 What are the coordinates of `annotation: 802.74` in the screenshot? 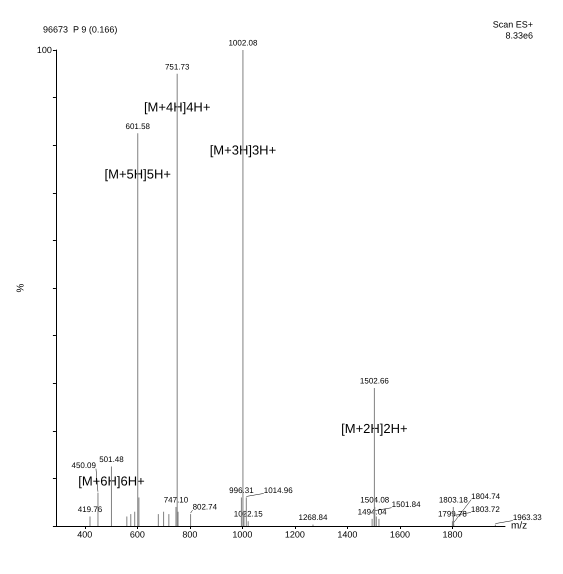 It's located at (205, 507).